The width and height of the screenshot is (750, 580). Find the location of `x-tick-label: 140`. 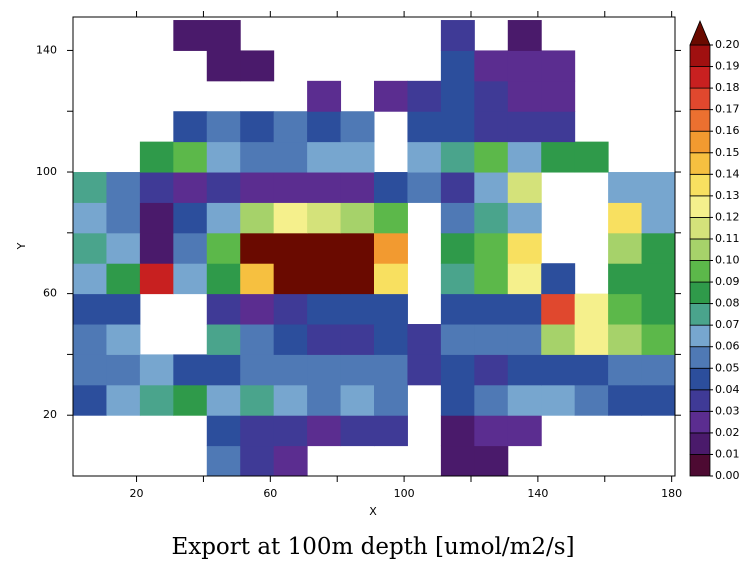

x-tick-label: 140 is located at coordinates (537, 493).